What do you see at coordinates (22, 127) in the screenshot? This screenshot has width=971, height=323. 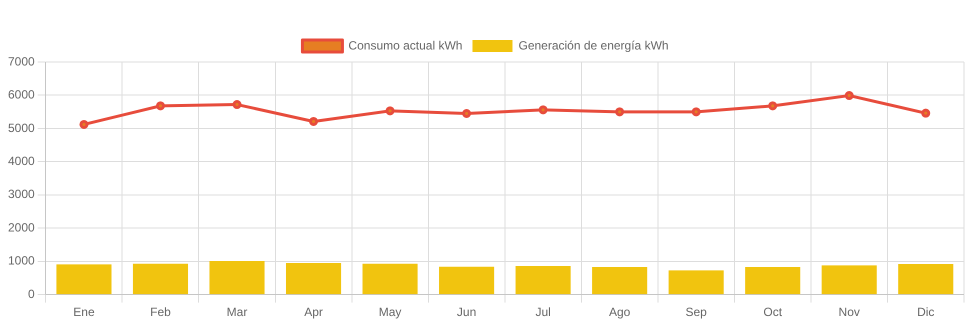 I see `y-tick-label: 5000` at bounding box center [22, 127].